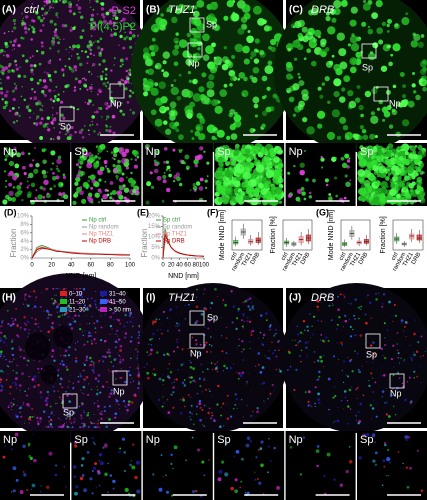 The image size is (427, 500). Describe the element at coordinates (223, 440) in the screenshot. I see `zoom-label: Sp` at that location.